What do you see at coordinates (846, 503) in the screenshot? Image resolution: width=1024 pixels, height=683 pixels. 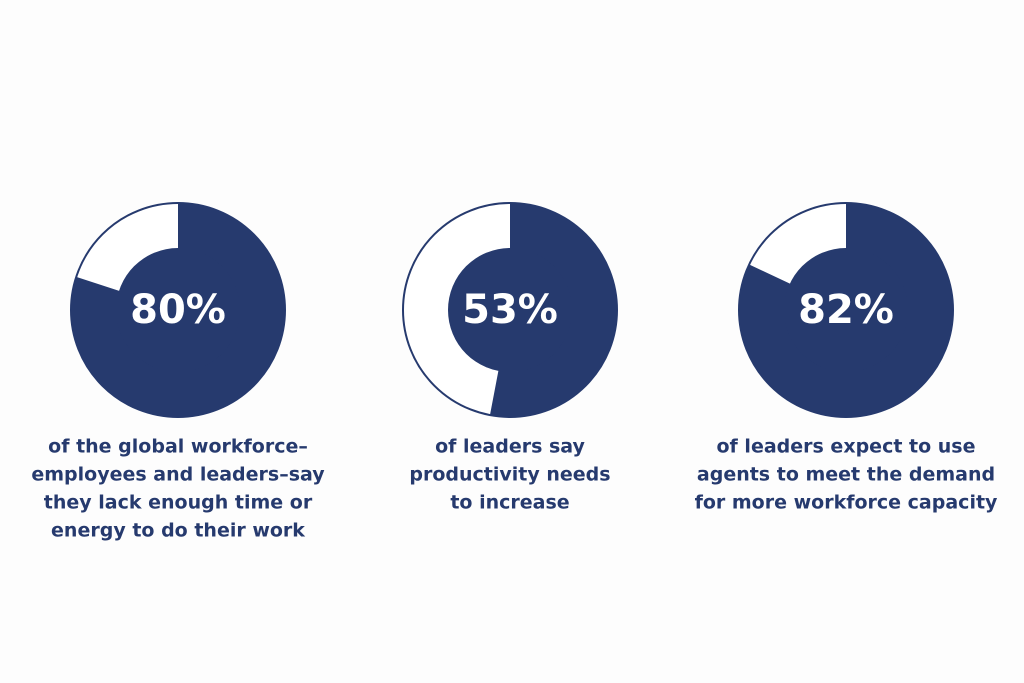 I see `caption-line: for more workforce capacity` at bounding box center [846, 503].